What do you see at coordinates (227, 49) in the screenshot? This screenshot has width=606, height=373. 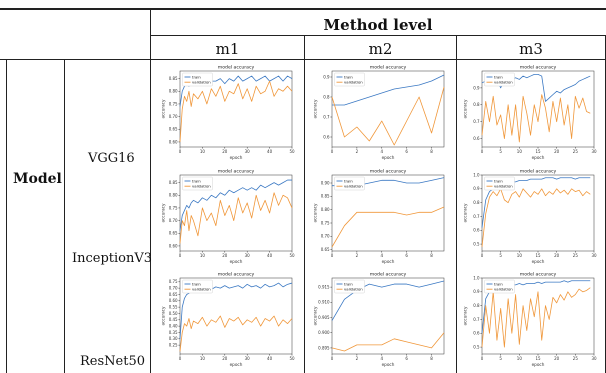 I see `column-header-m1: m1` at bounding box center [227, 49].